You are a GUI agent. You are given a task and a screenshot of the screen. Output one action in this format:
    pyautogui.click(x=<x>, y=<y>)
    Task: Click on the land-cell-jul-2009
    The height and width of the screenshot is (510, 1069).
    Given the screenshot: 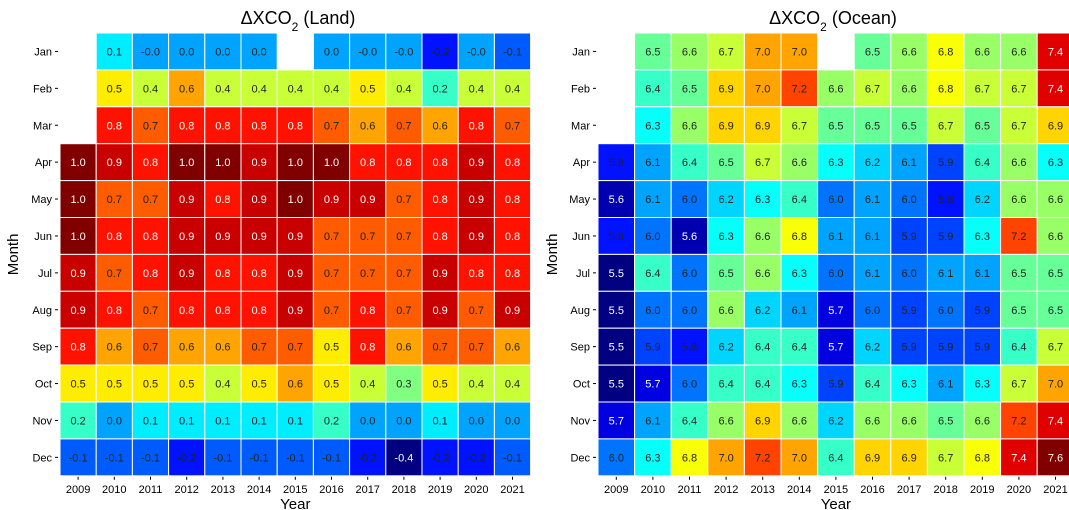 What is the action you would take?
    pyautogui.click(x=78, y=272)
    